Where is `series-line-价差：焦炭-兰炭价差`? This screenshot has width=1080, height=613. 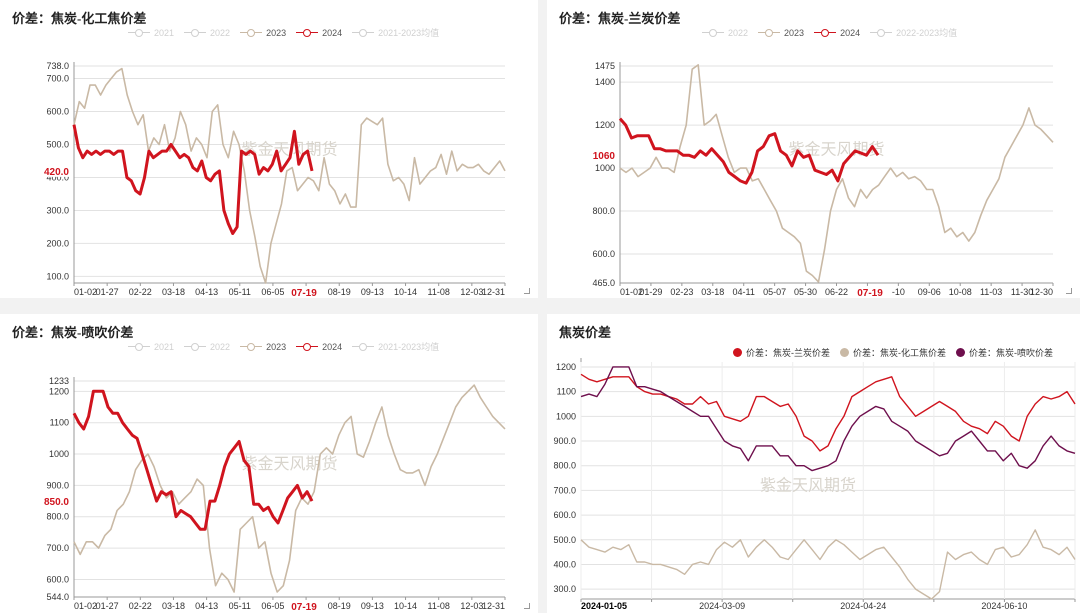 series-line-价差：焦炭-兰炭价差 is located at coordinates (828, 412).